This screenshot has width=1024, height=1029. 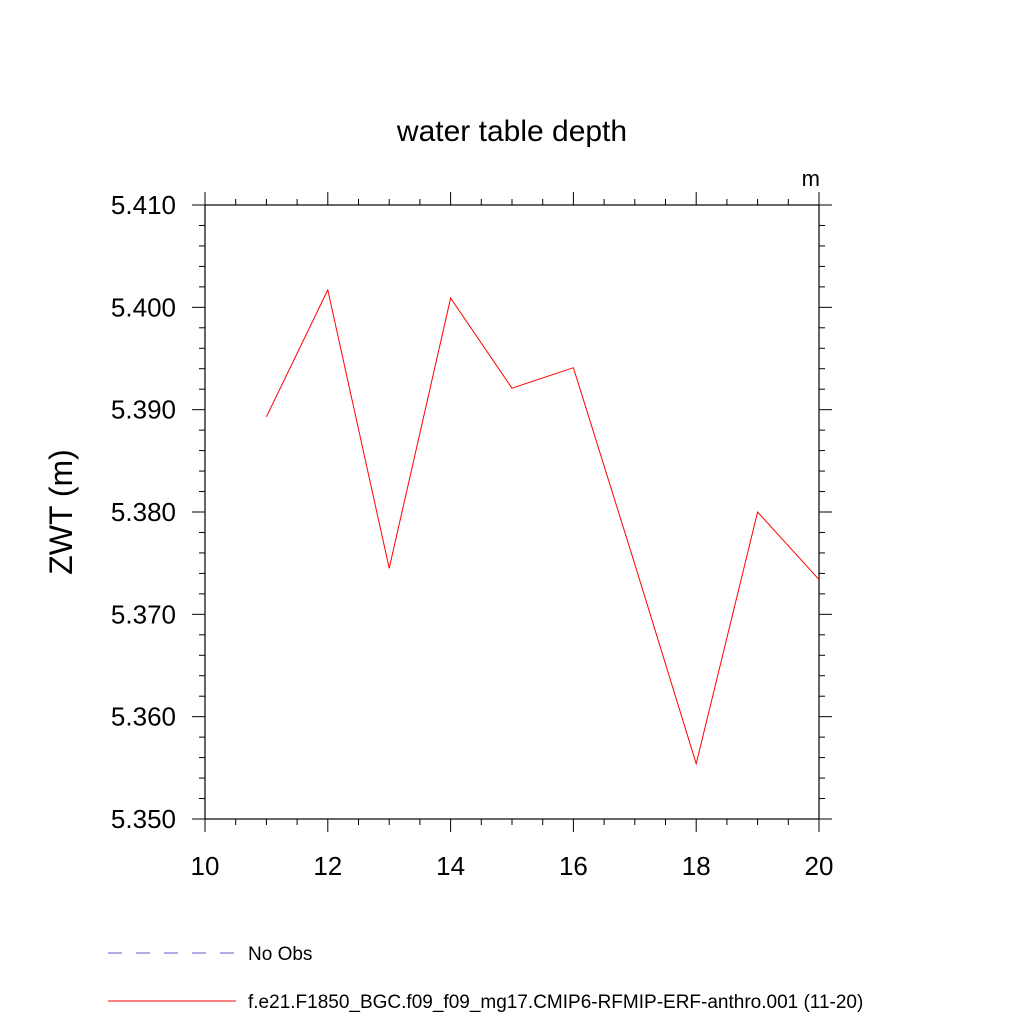 What do you see at coordinates (205, 866) in the screenshot?
I see `x-tick-label: 10` at bounding box center [205, 866].